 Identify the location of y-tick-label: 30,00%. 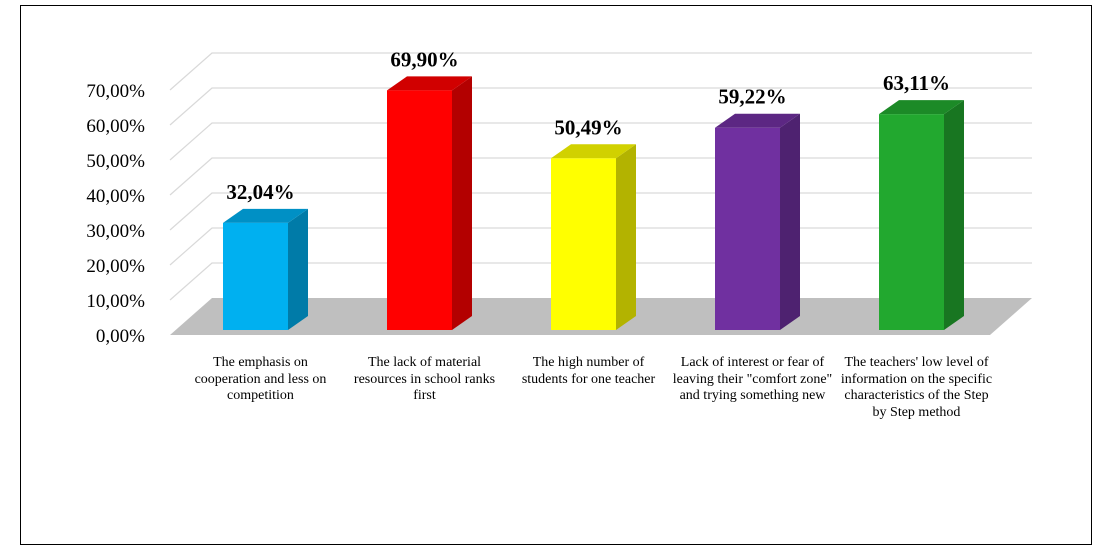
(115, 231).